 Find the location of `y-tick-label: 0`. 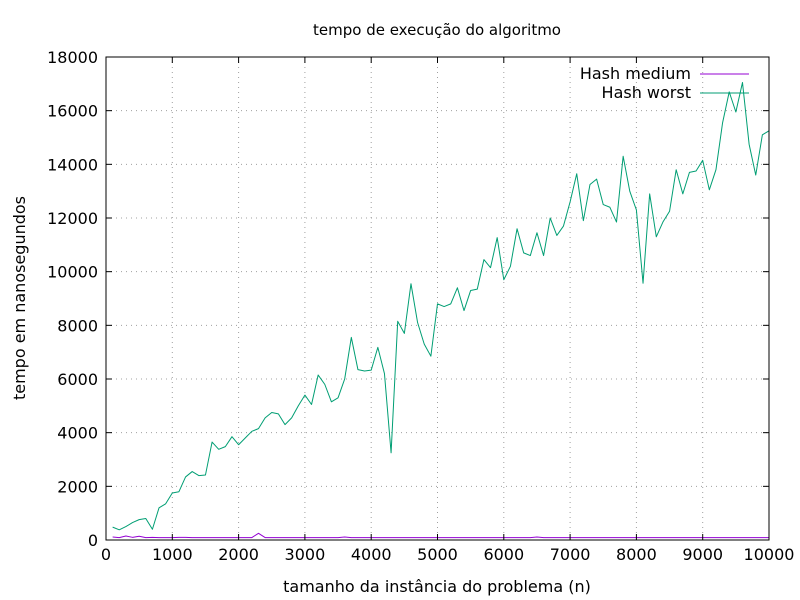

y-tick-label: 0 is located at coordinates (93, 540).